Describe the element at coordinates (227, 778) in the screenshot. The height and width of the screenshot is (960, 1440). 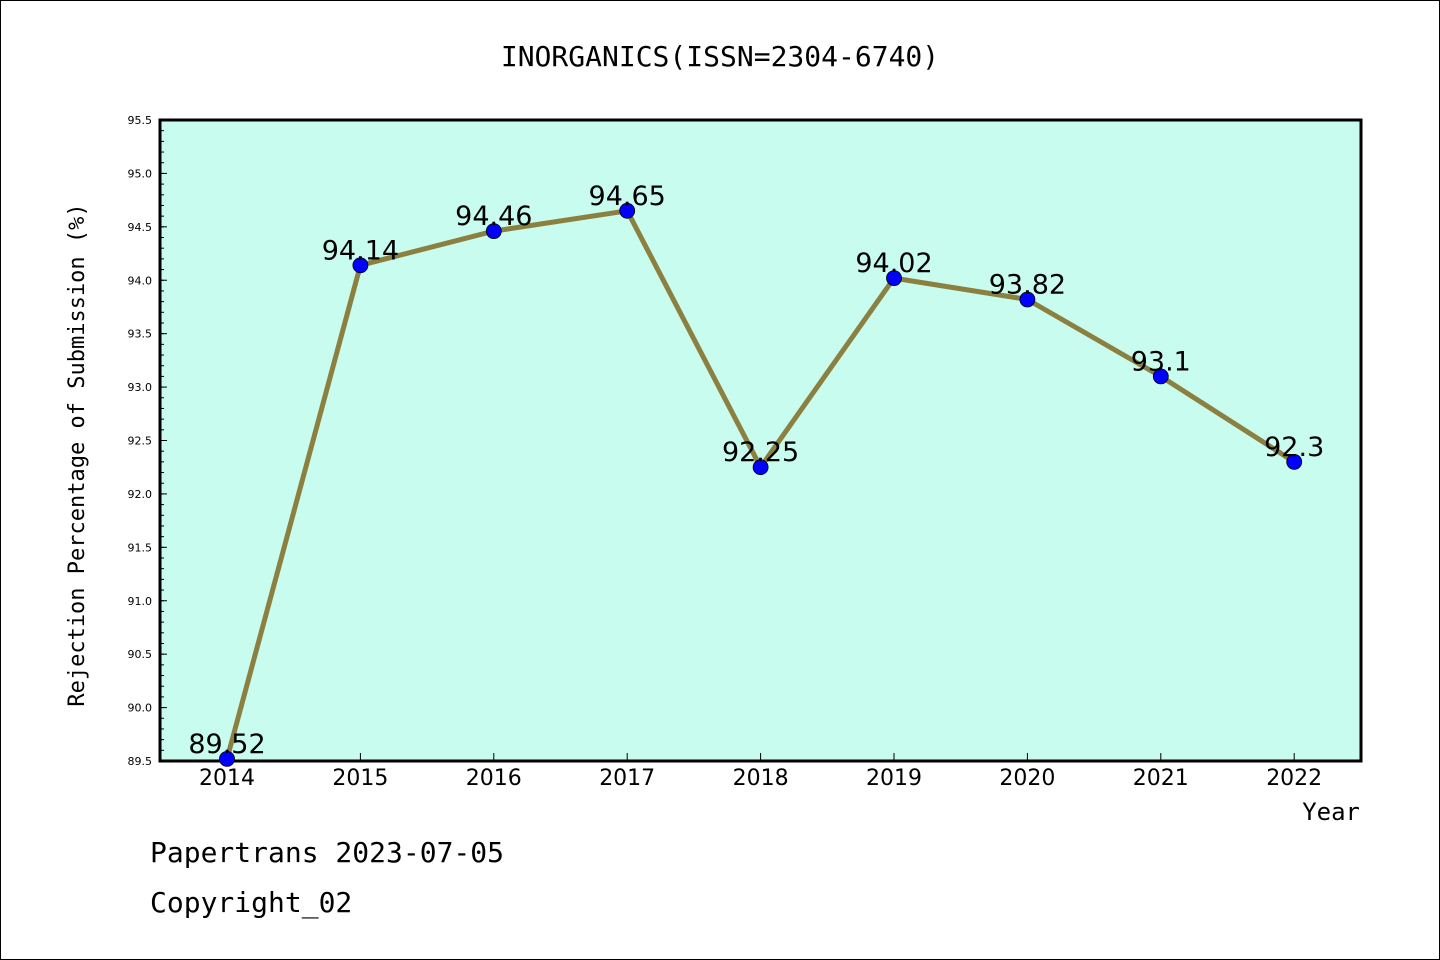
I see `x-tick-label: 2014` at that location.